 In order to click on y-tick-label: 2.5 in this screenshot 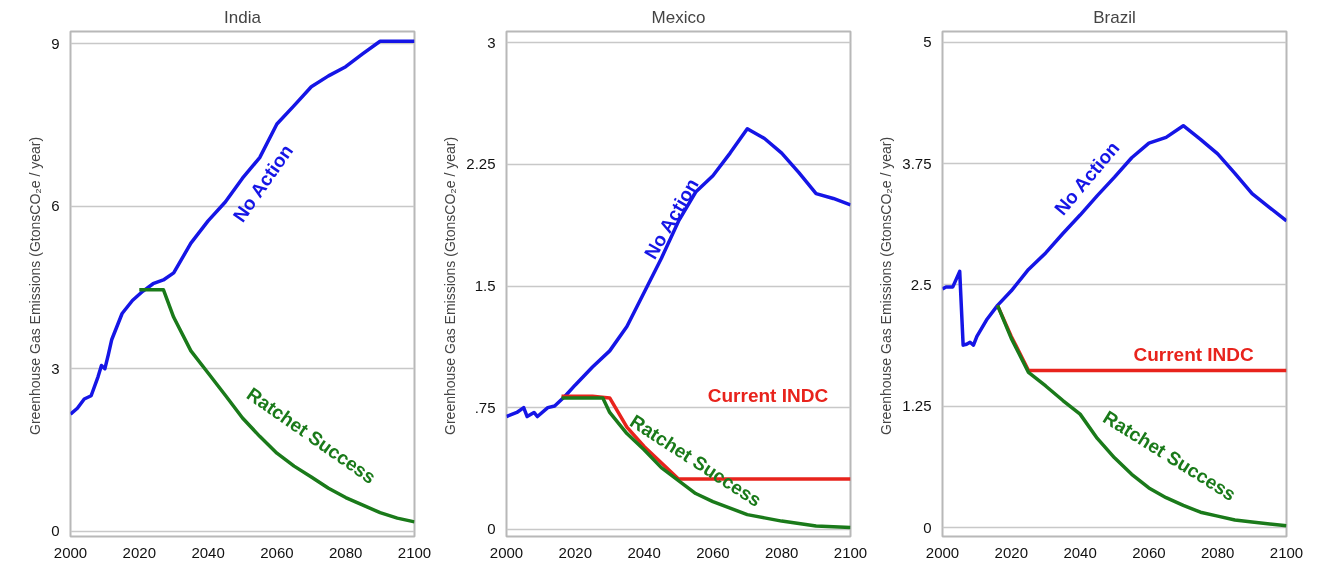, I will do `click(921, 284)`.